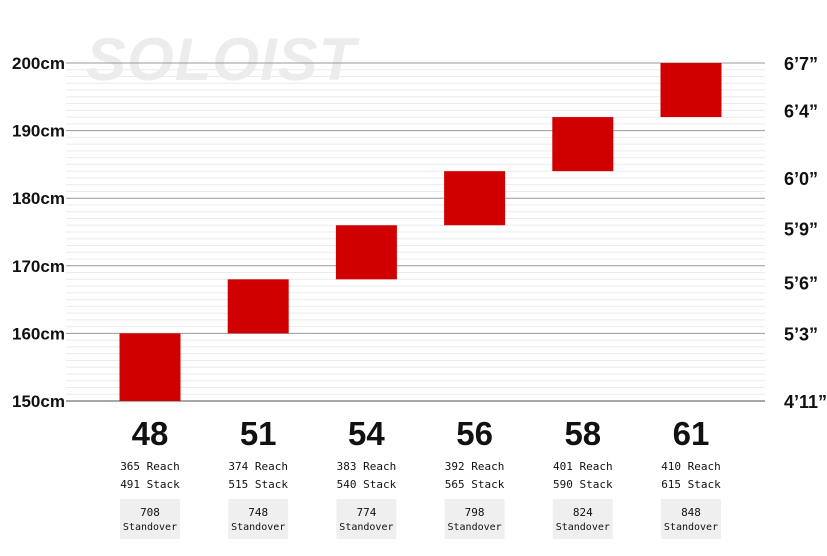  Describe the element at coordinates (801, 111) in the screenshot. I see `y-tick-label-imperial: 6’4”` at that location.